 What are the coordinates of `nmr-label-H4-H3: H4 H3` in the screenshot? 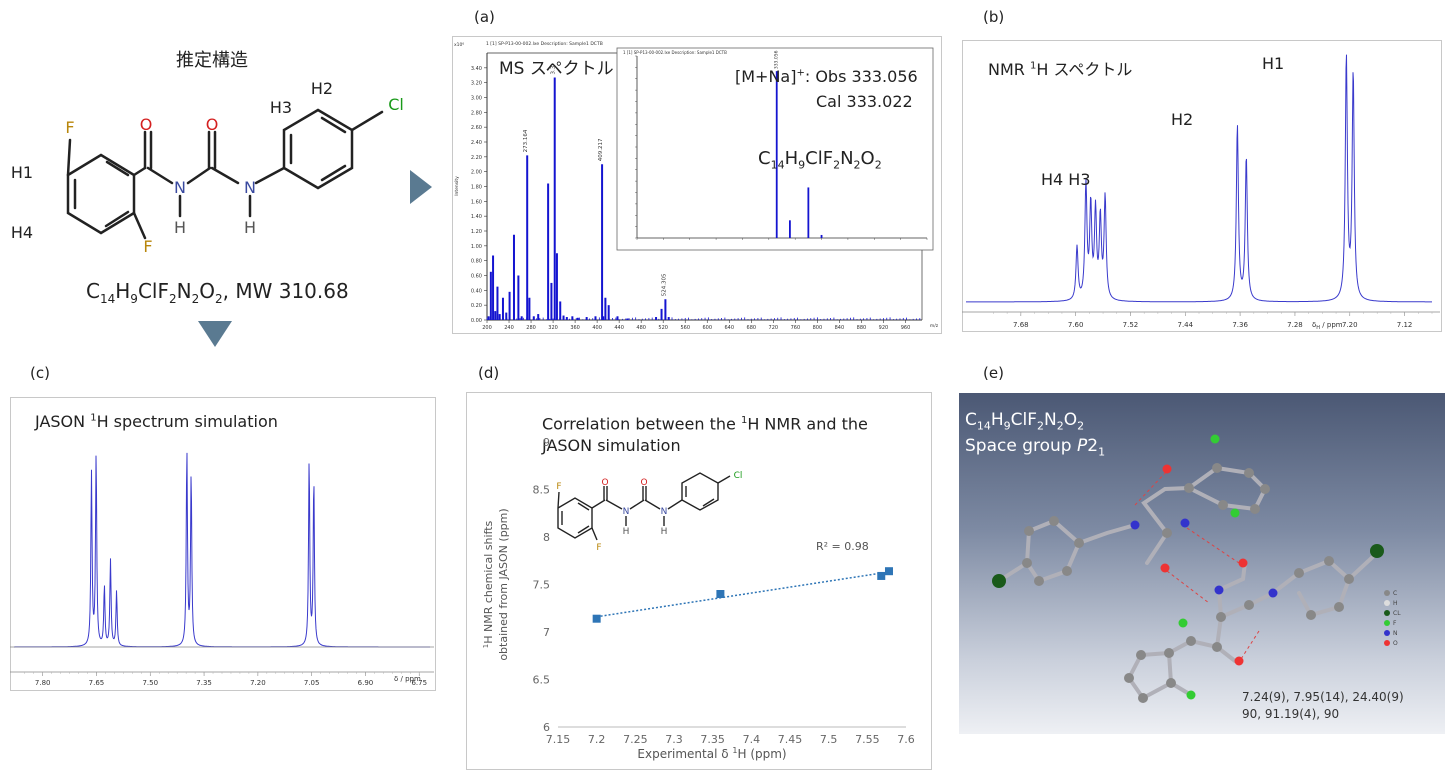 It's located at (1066, 179).